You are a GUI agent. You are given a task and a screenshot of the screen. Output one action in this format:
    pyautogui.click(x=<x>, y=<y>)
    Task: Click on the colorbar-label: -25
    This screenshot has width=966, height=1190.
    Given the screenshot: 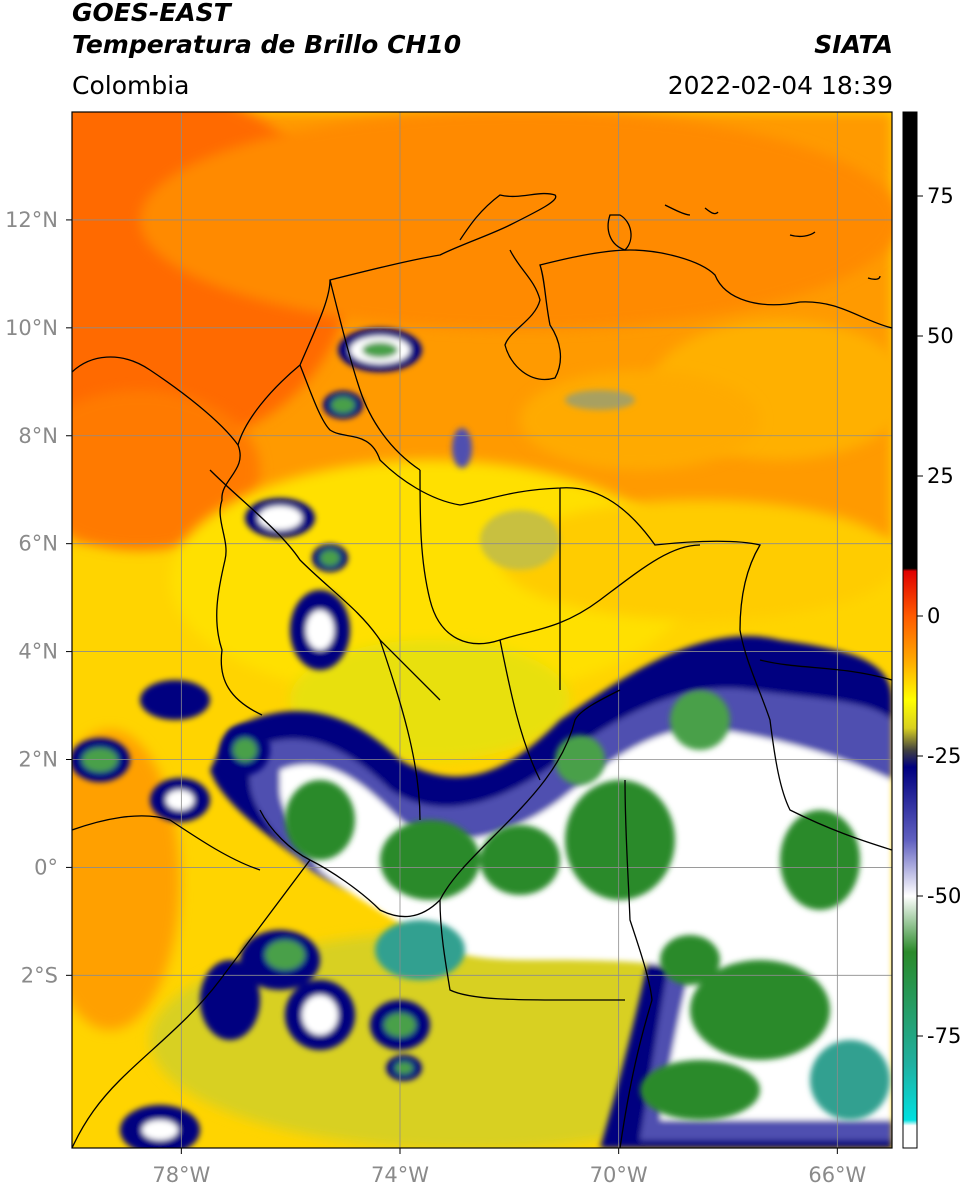 What is the action you would take?
    pyautogui.click(x=944, y=756)
    